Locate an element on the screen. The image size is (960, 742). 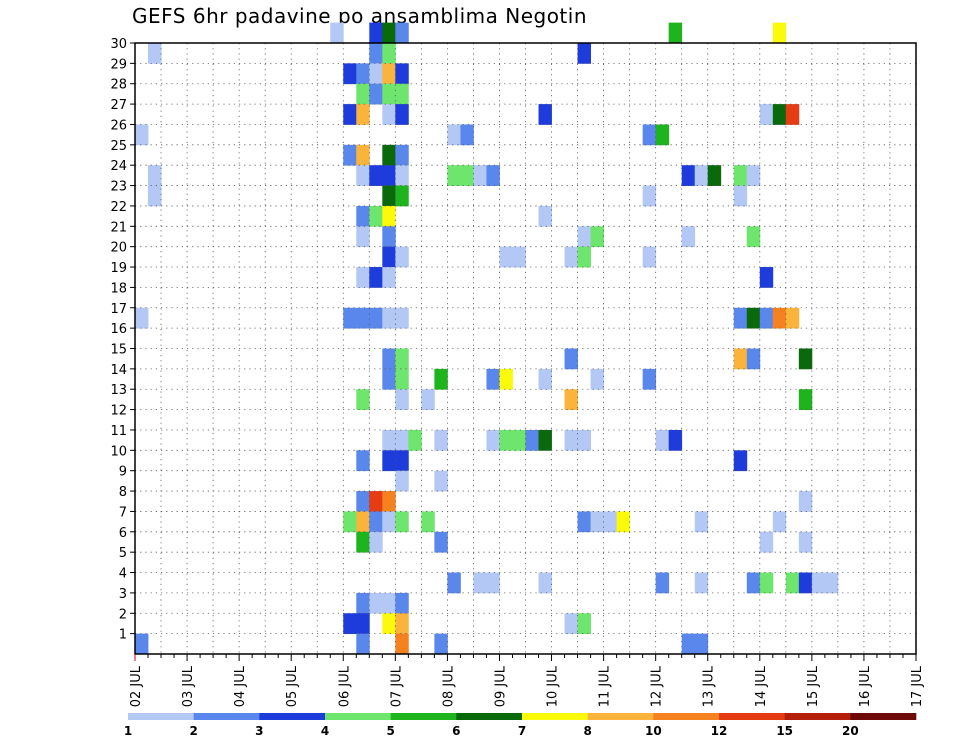
y-tick-label: 4 is located at coordinates (123, 574).